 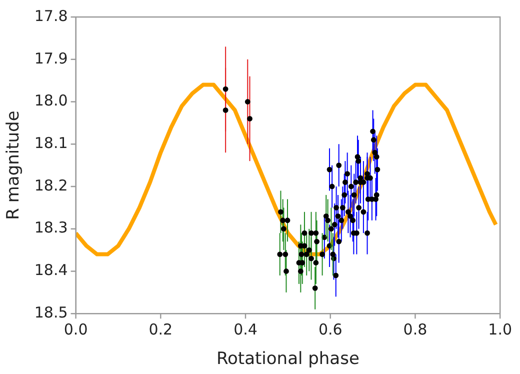 What do you see at coordinates (160, 329) in the screenshot?
I see `x-tick-label: 0.2` at bounding box center [160, 329].